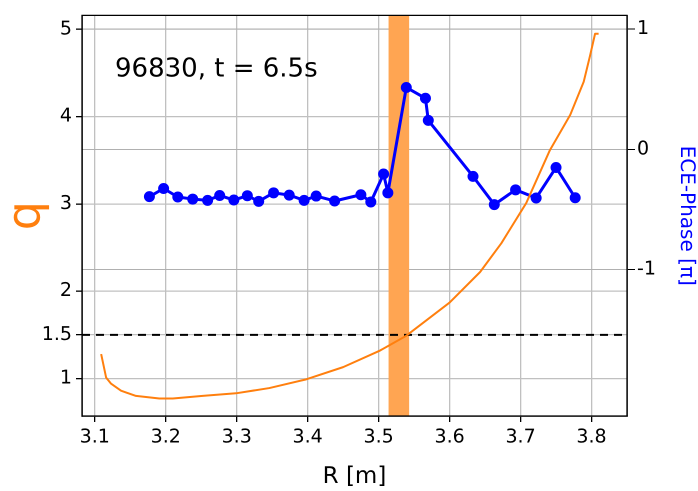 This screenshot has height=491, width=698. What do you see at coordinates (237, 436) in the screenshot?
I see `x-tick-label: 3.3` at bounding box center [237, 436].